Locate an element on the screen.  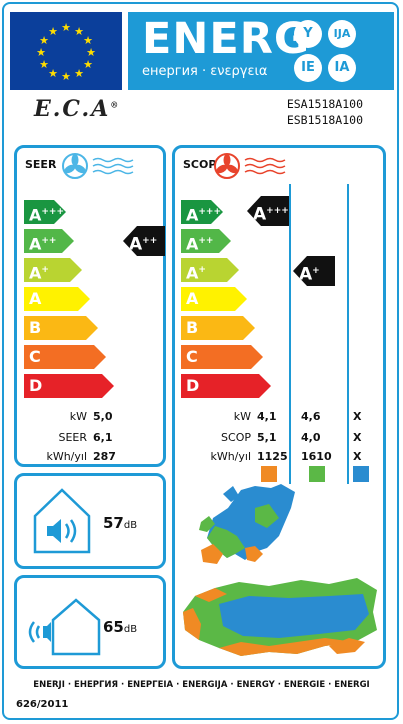
scop-class-a2plus: A++ is located at coordinates (206, 241).